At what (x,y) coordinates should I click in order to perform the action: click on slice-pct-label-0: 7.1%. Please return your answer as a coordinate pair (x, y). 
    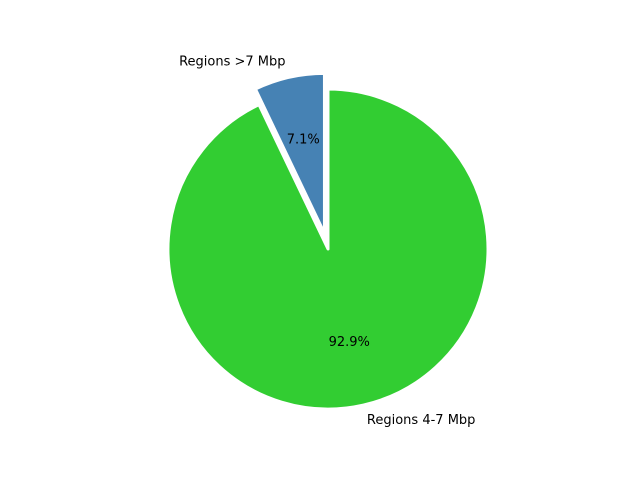
    Looking at the image, I should click on (303, 139).